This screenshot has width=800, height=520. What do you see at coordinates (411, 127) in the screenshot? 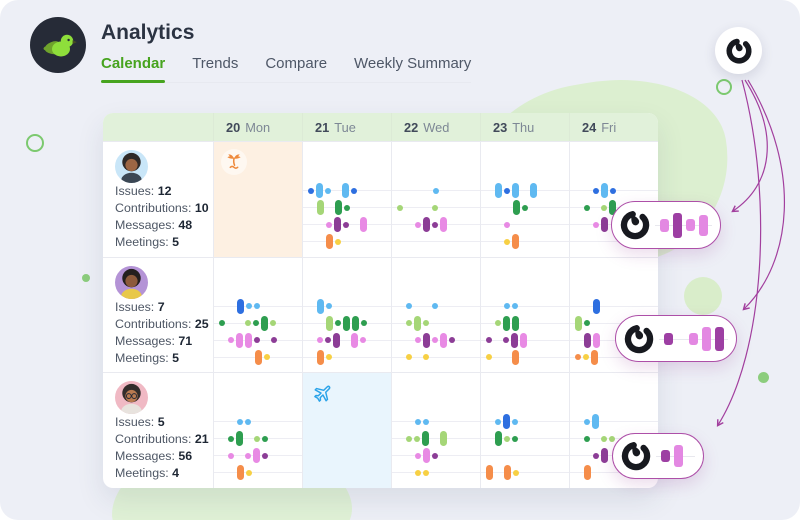
I see `day-number: 22` at bounding box center [411, 127].